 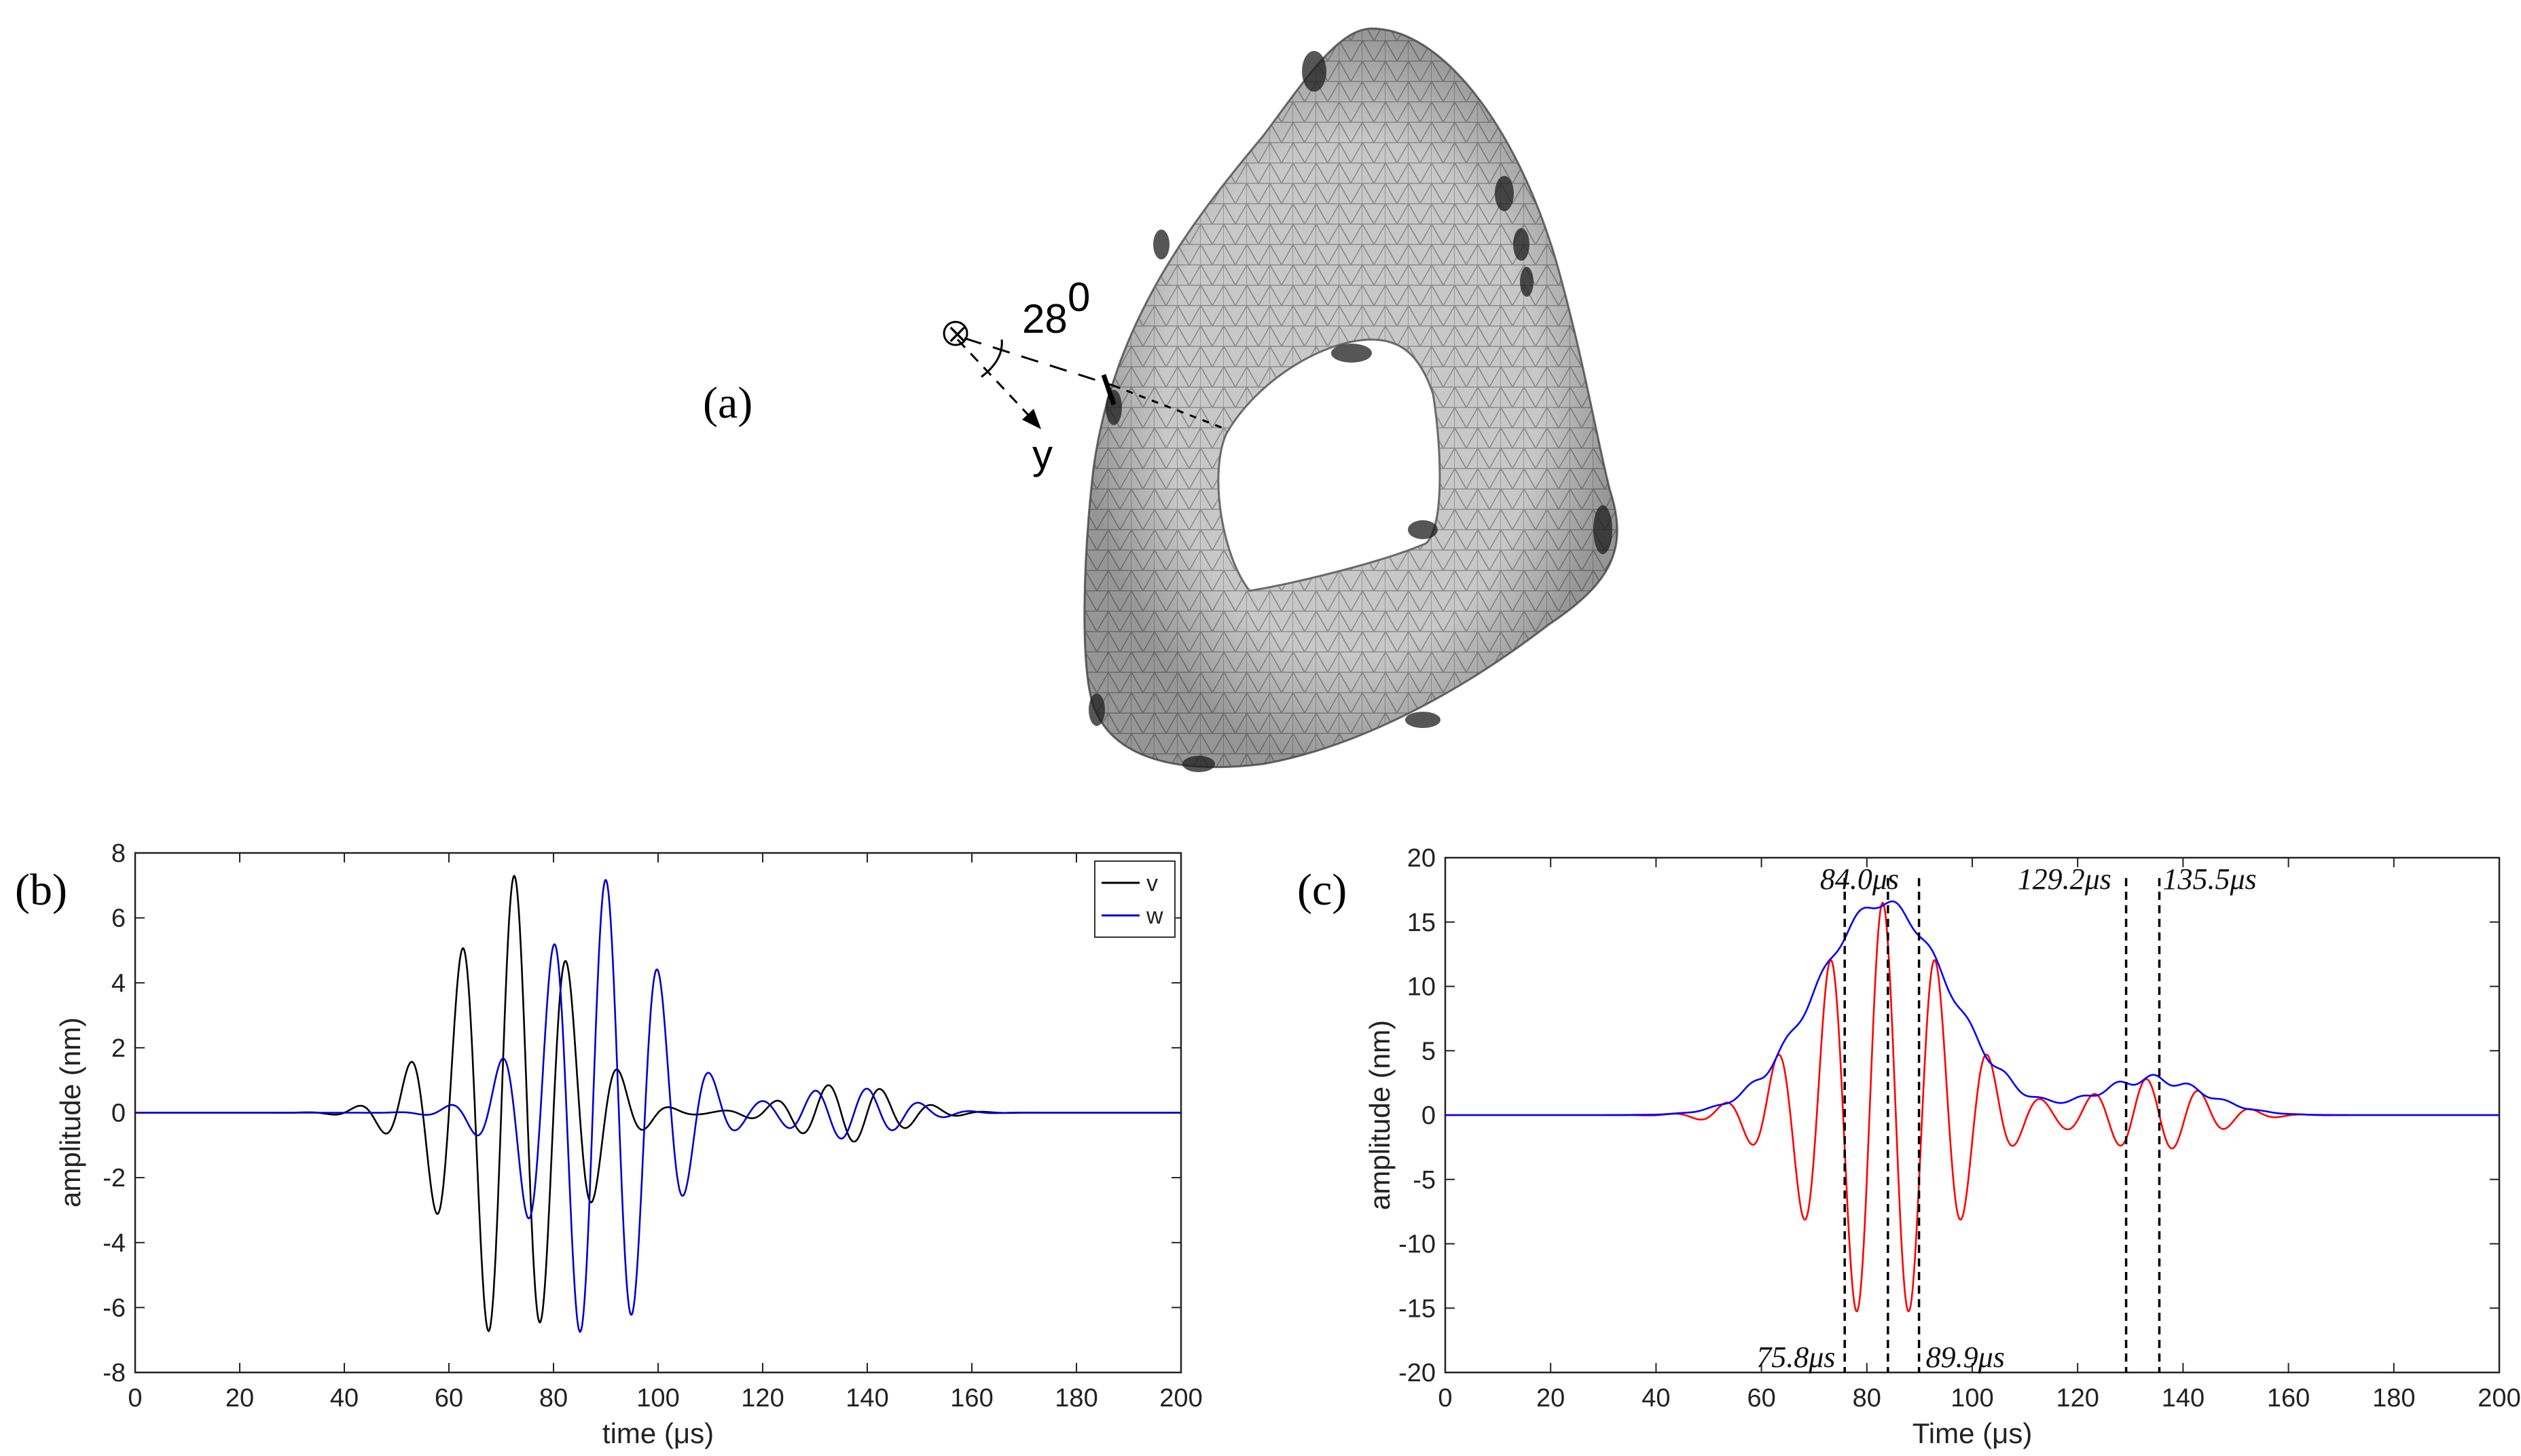 I want to click on time-marker-label: 129.2μs, so click(x=2064, y=879).